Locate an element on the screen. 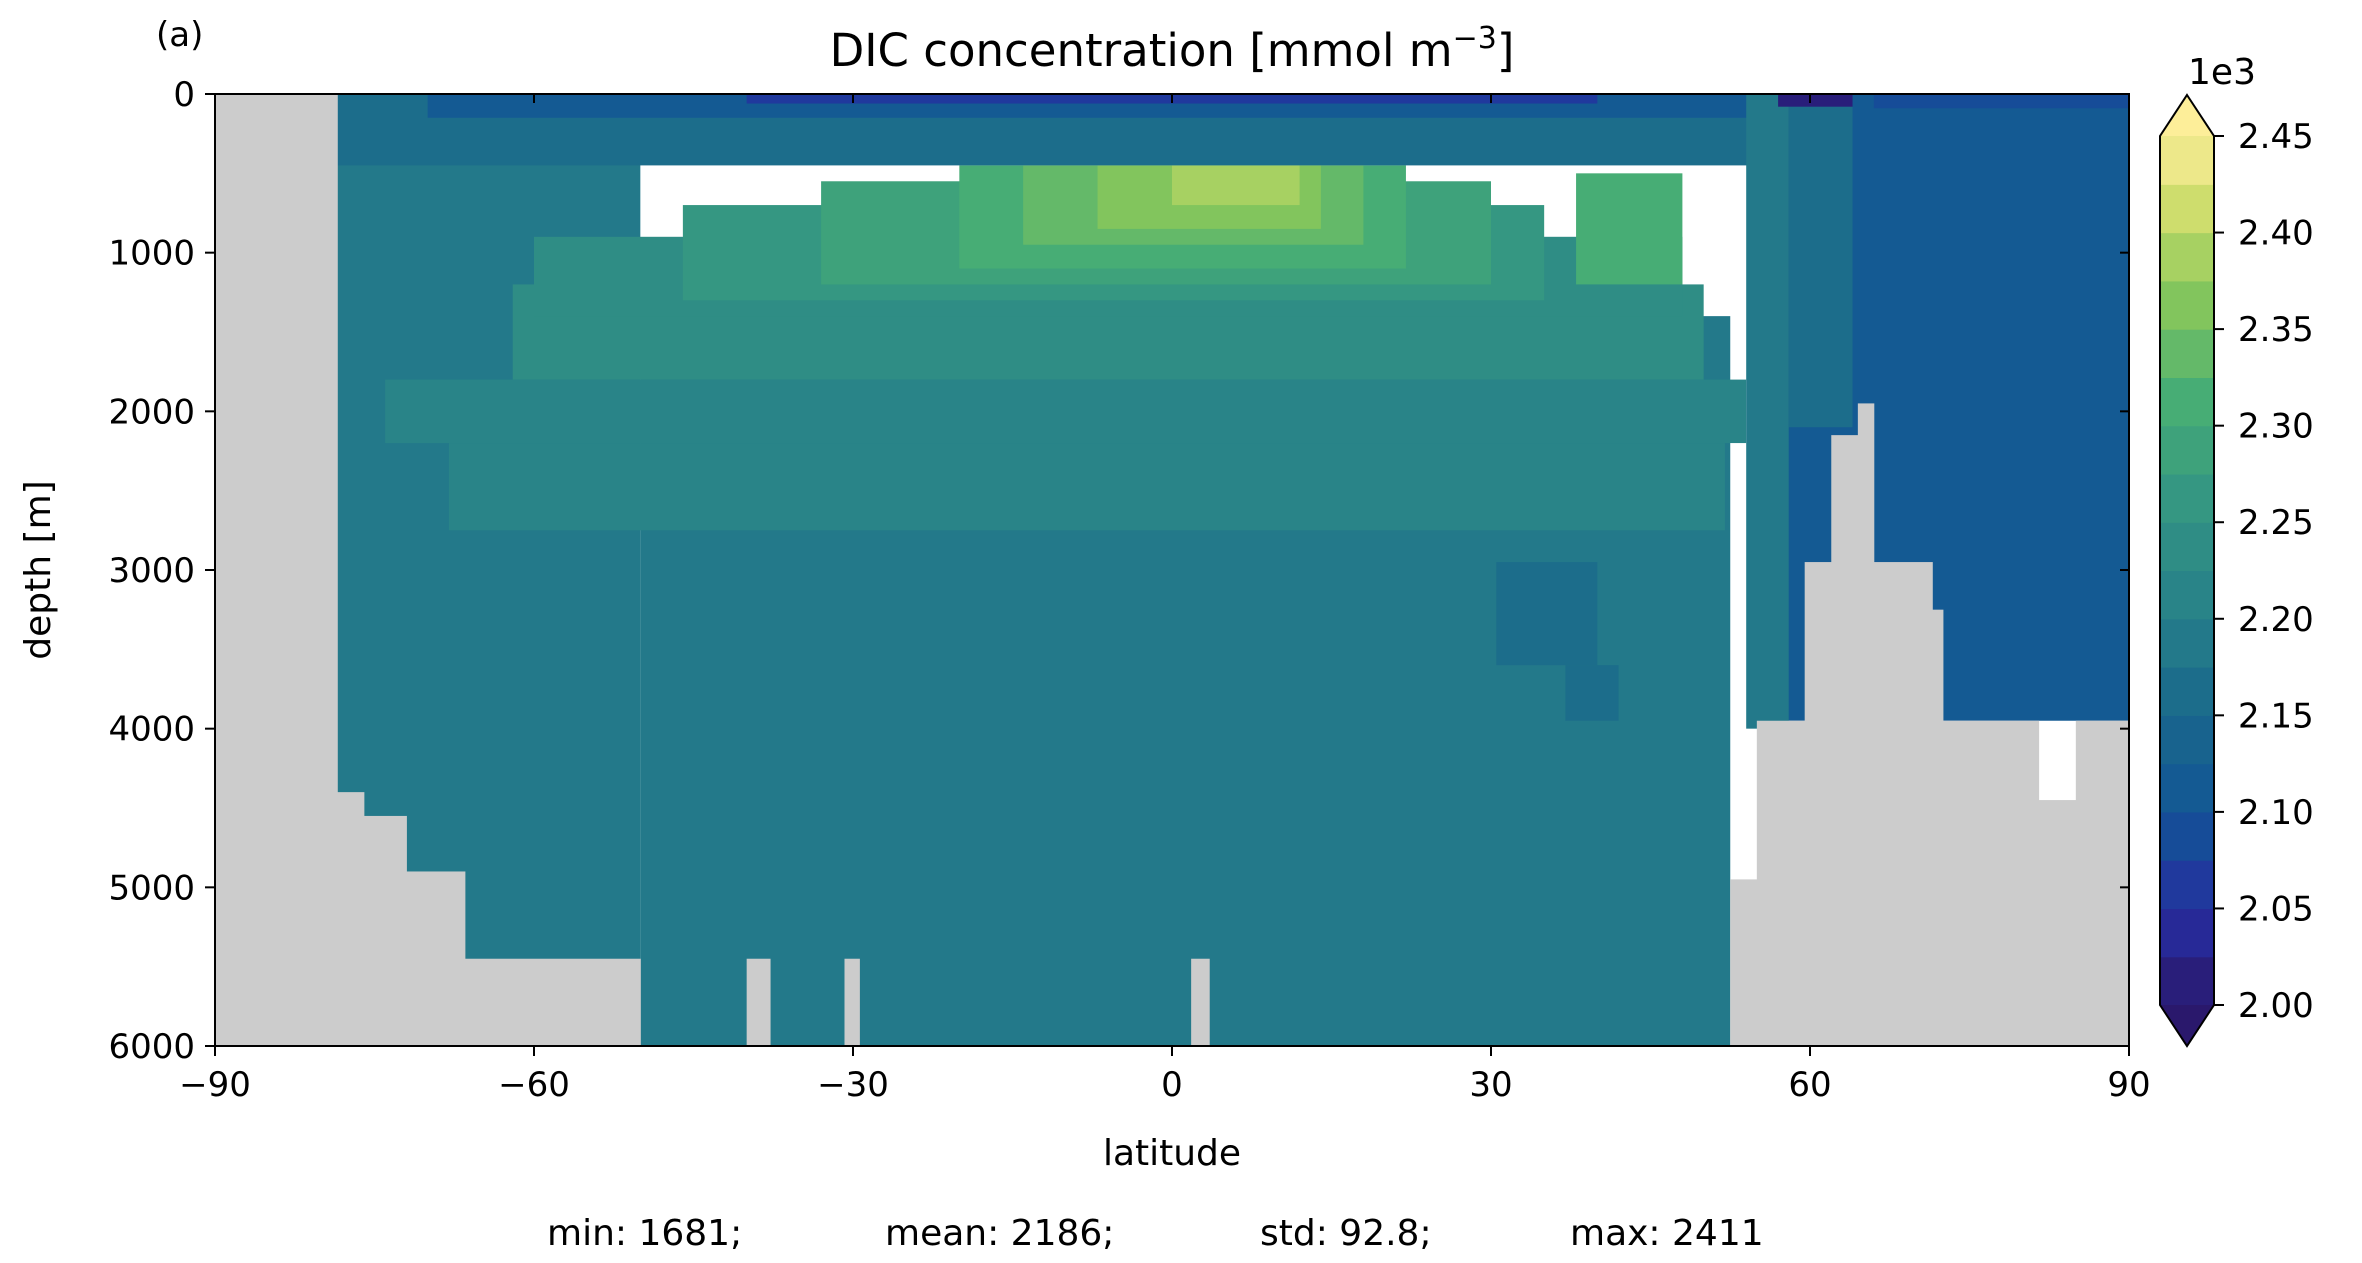  colorbar-tick-label: 2.30 is located at coordinates (2276, 427).